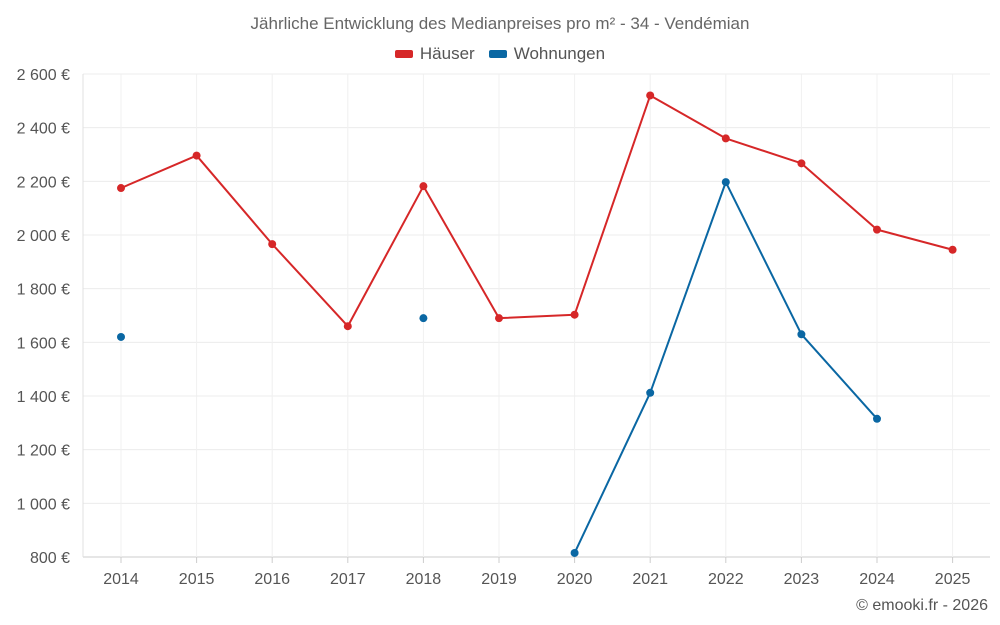 The width and height of the screenshot is (1000, 625). What do you see at coordinates (272, 244) in the screenshot?
I see `data-point-haeuser-2016` at bounding box center [272, 244].